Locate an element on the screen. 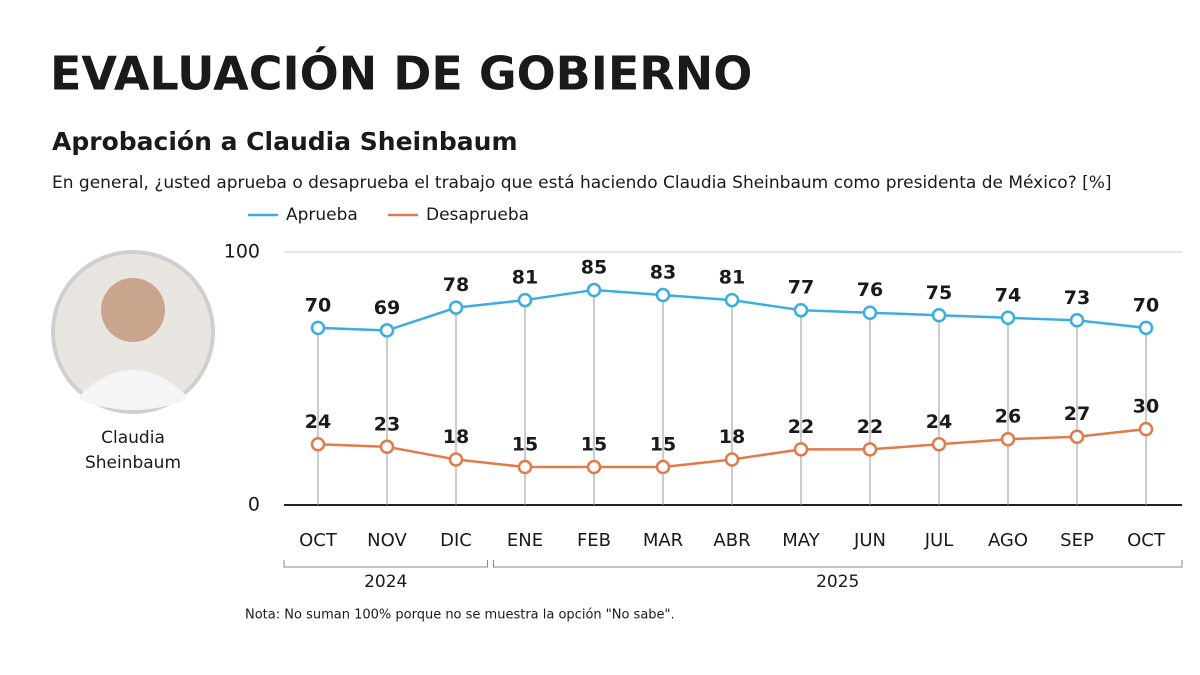 This screenshot has width=1200, height=675. x-tick-label: ABR is located at coordinates (731, 540).